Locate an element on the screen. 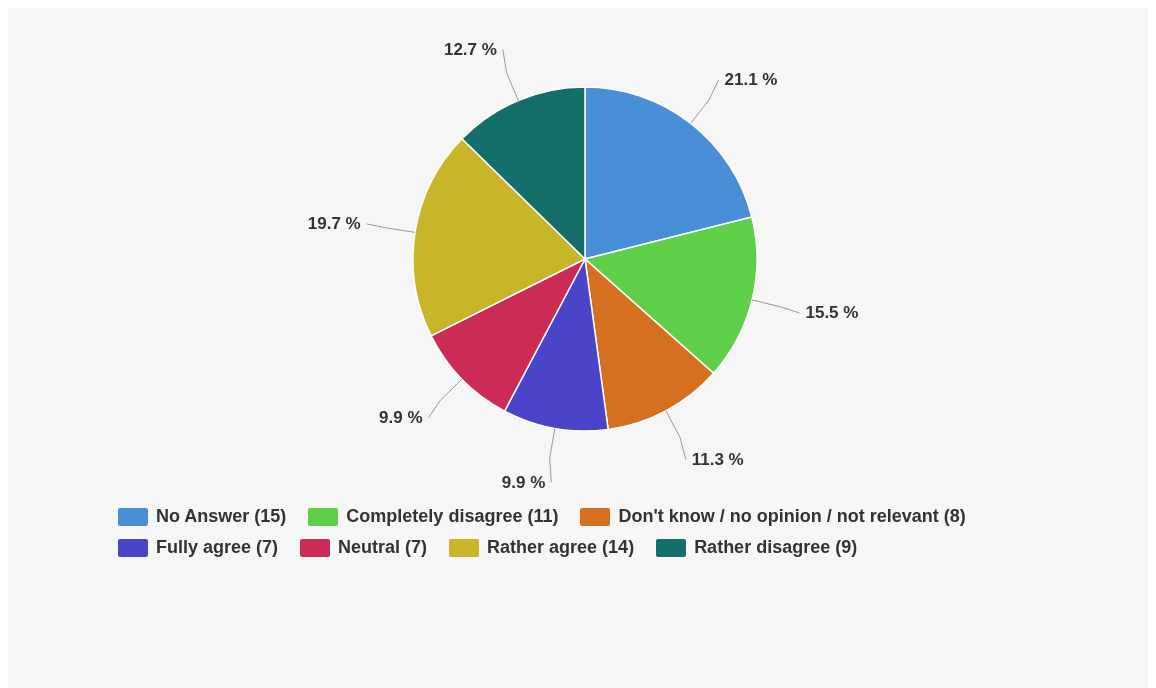 Image resolution: width=1156 pixels, height=688 pixels. data-label: 15.5 % is located at coordinates (832, 313).